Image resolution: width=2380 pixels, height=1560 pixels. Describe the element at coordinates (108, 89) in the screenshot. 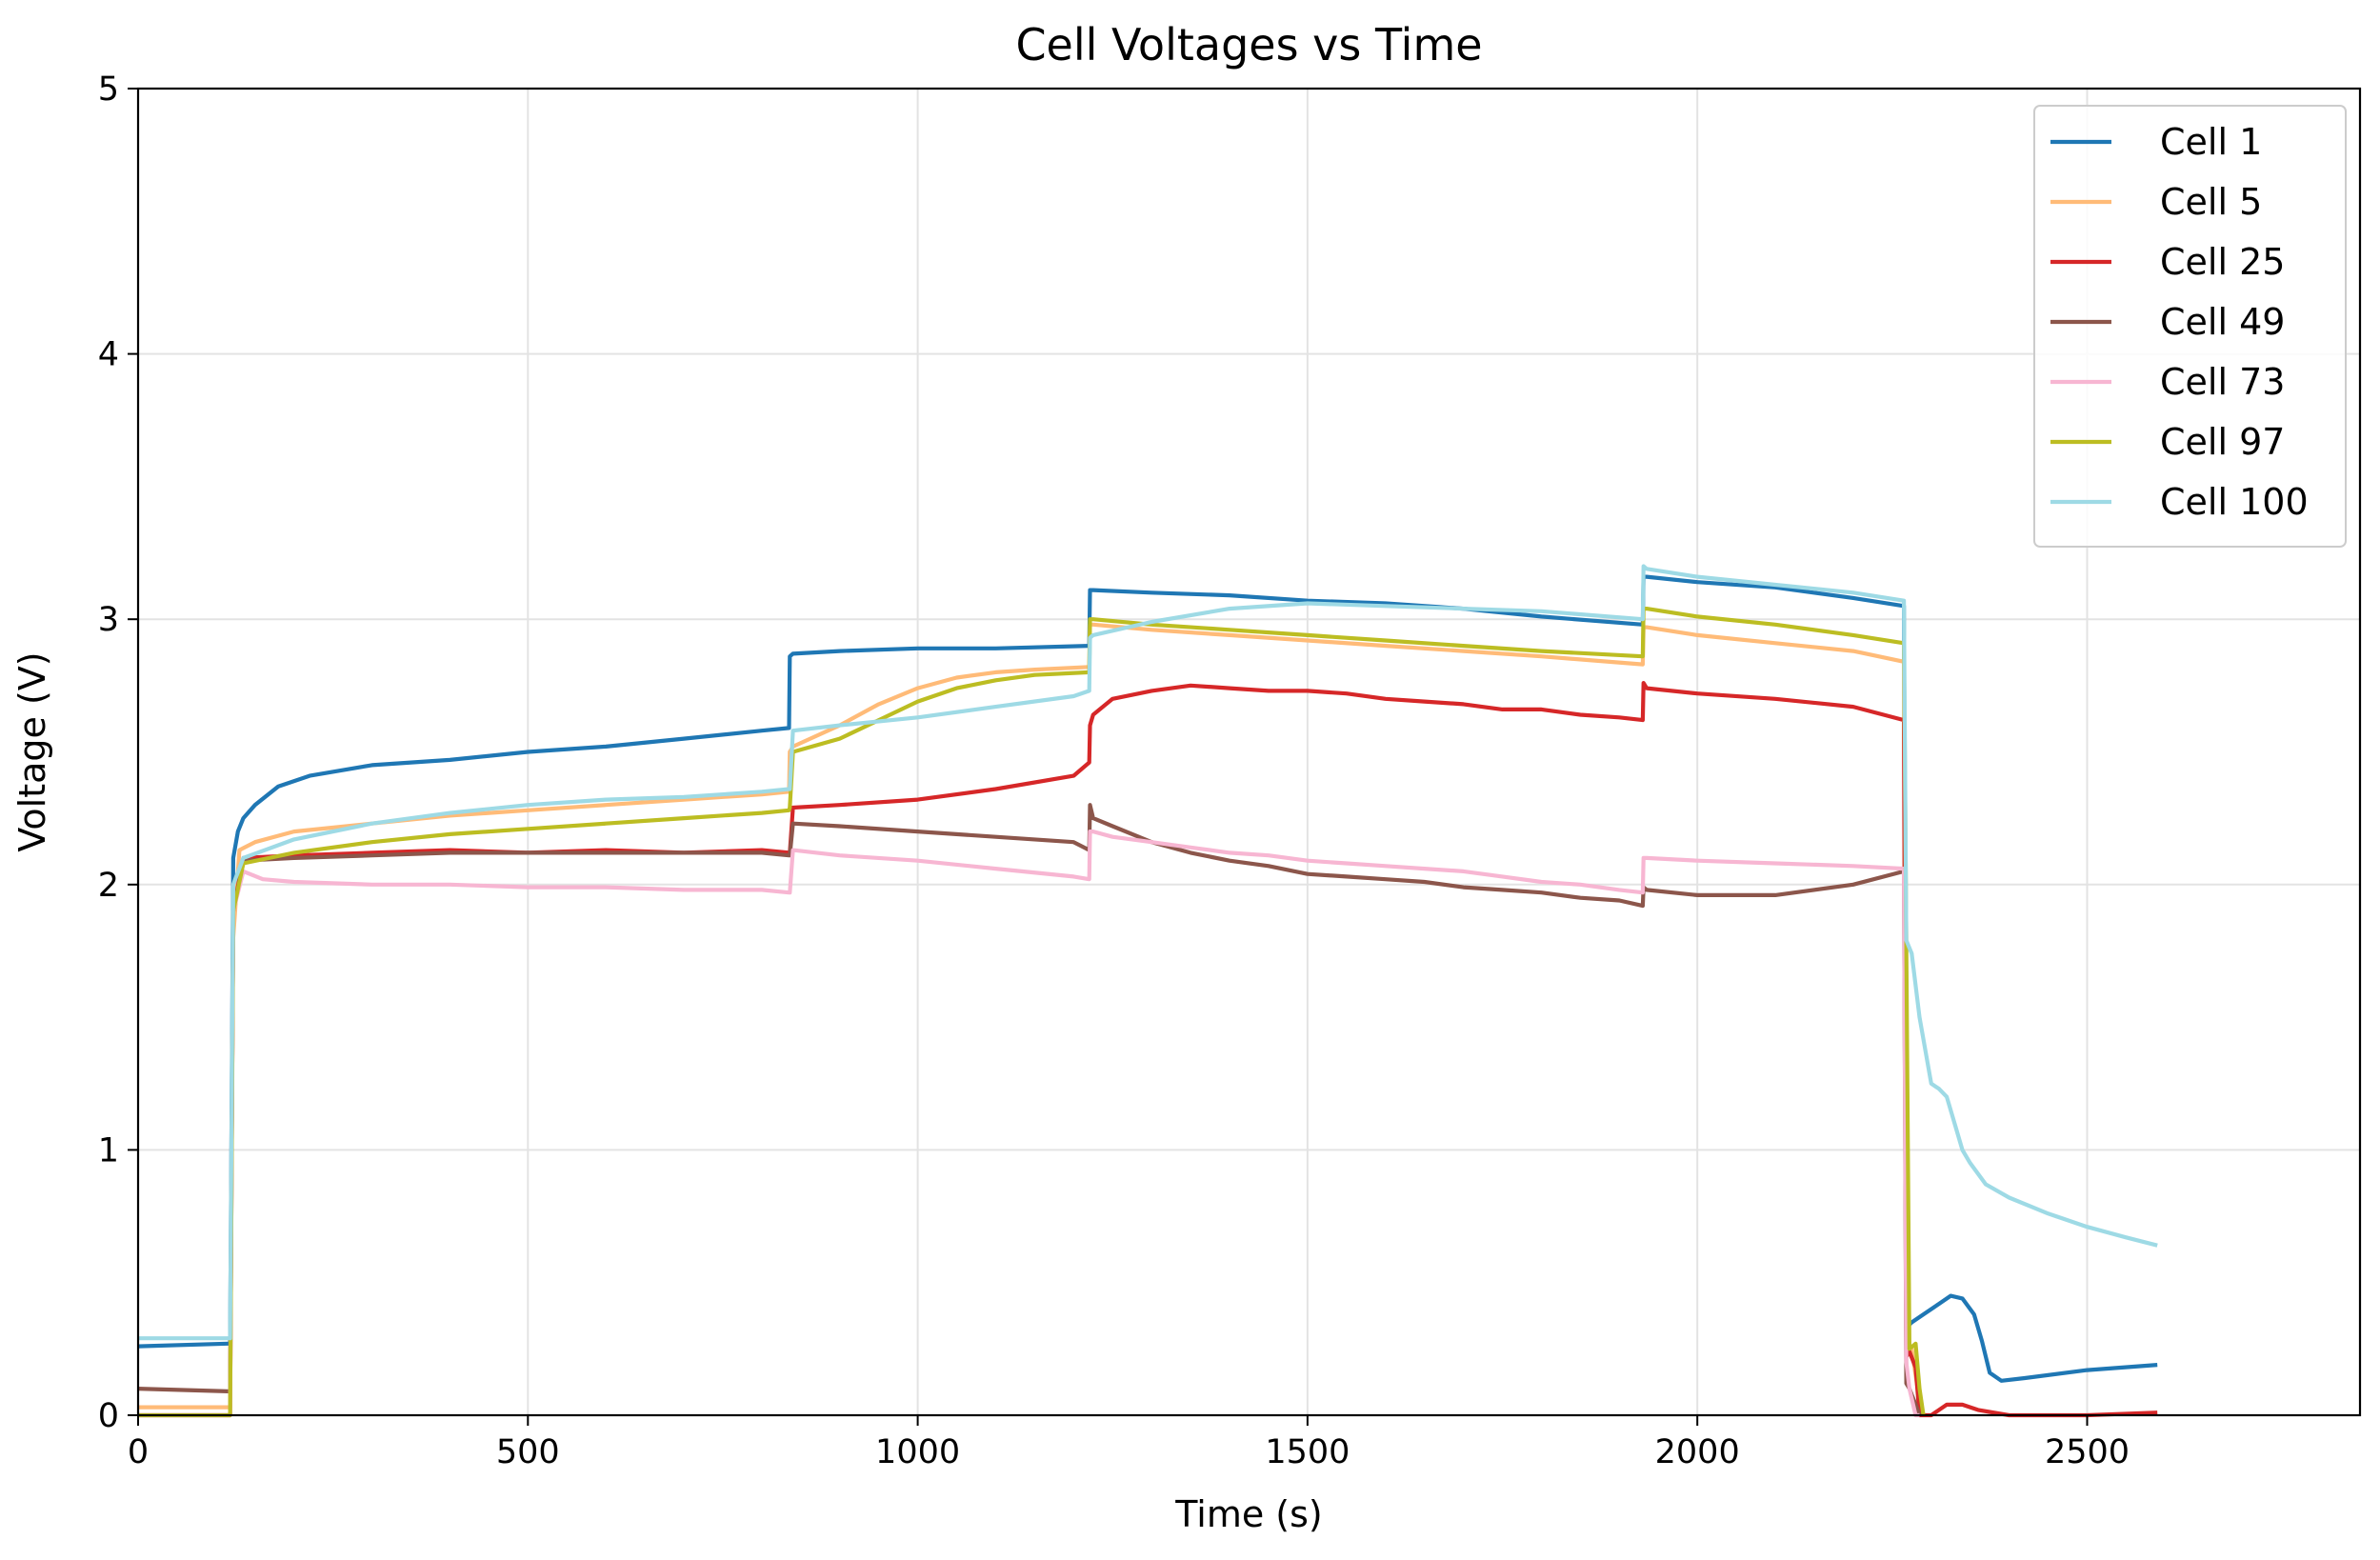

I see `y-tick-label: 5` at that location.